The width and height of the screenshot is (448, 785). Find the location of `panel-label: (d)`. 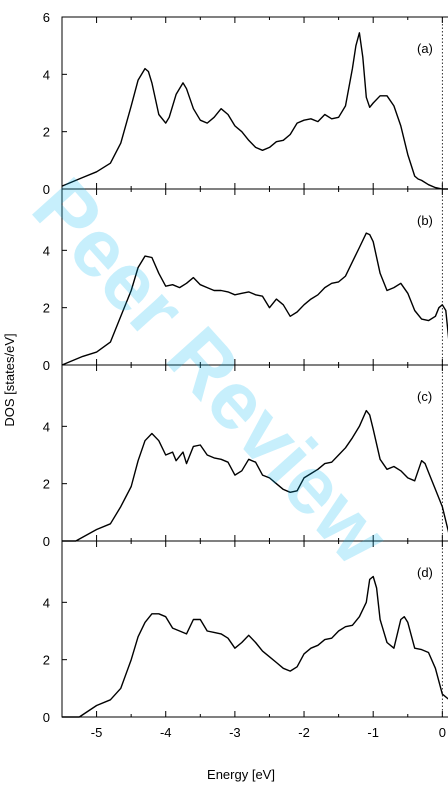

panel-label: (d) is located at coordinates (425, 572).